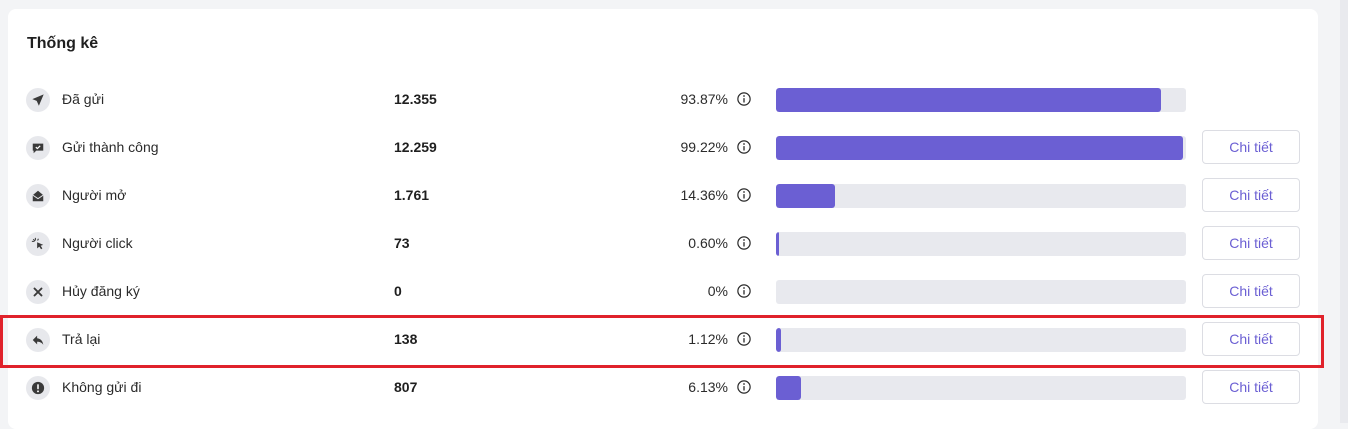 The height and width of the screenshot is (429, 1348). Describe the element at coordinates (38, 196) in the screenshot. I see `open-mail-icon` at that location.